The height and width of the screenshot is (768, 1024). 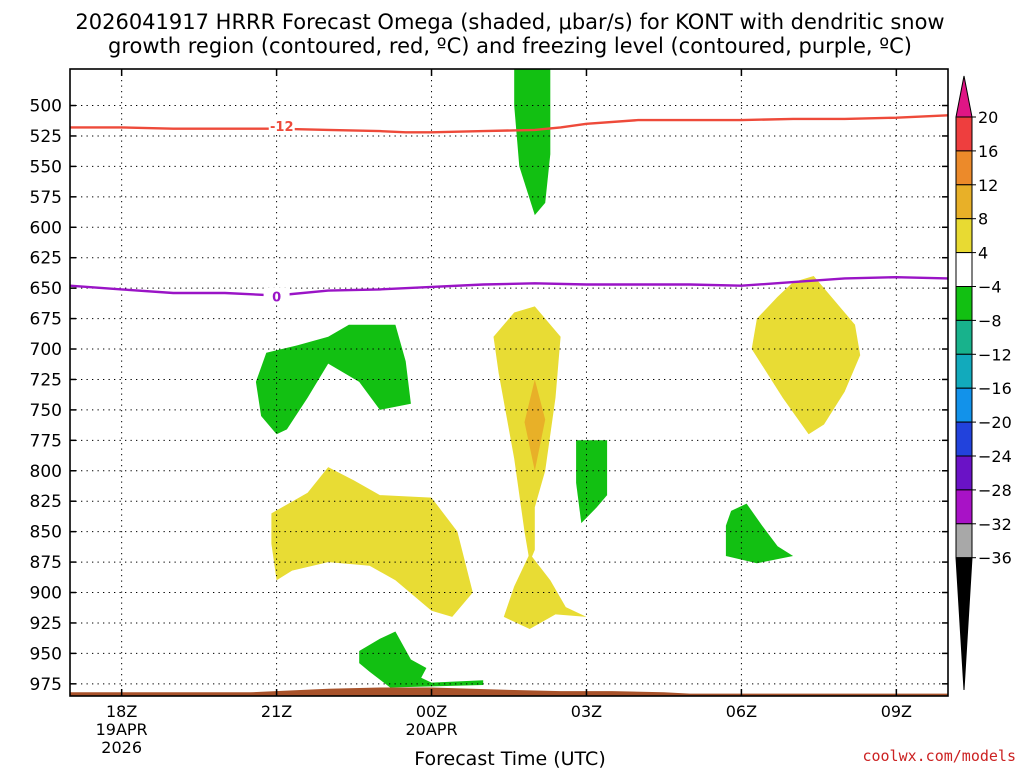 What do you see at coordinates (431, 711) in the screenshot?
I see `x-tick-label: 00Z` at bounding box center [431, 711].